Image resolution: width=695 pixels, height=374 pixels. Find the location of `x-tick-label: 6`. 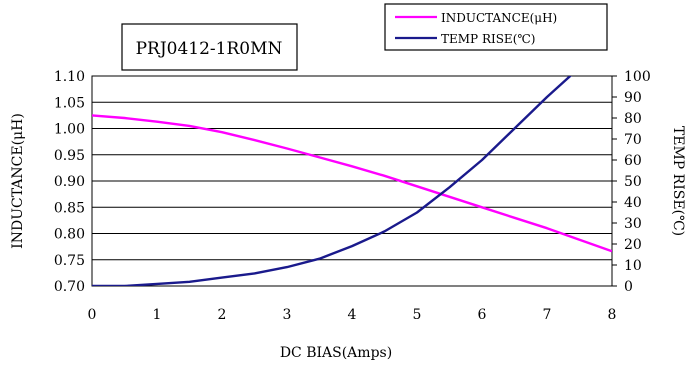

x-tick-label: 6 is located at coordinates (482, 315).